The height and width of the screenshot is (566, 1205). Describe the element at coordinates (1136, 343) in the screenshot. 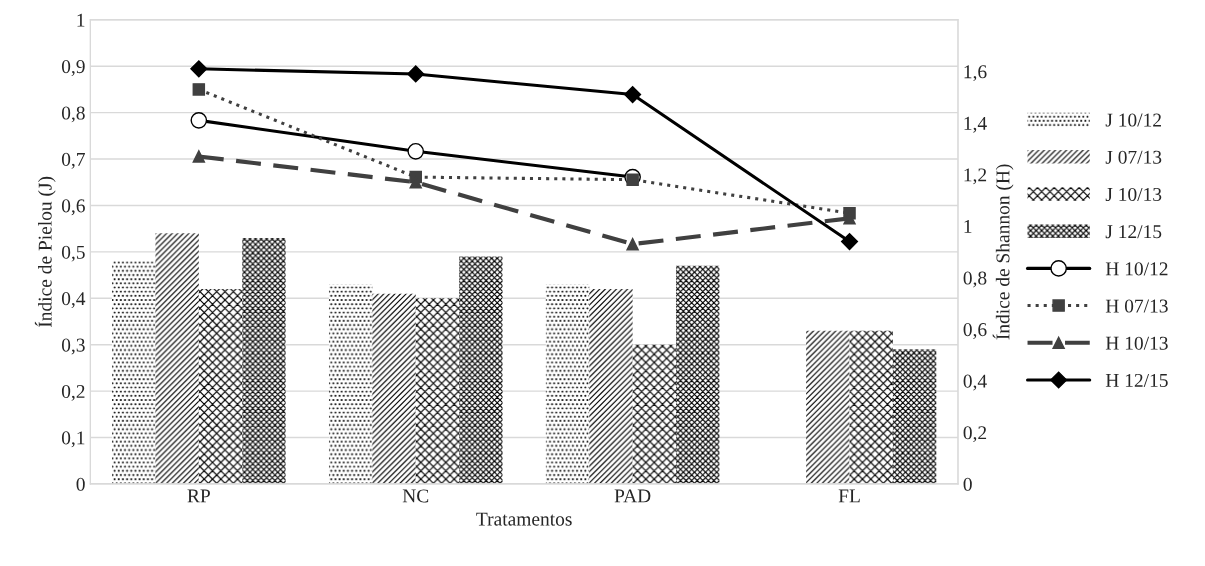

I see `legend-label: H 10/13` at that location.